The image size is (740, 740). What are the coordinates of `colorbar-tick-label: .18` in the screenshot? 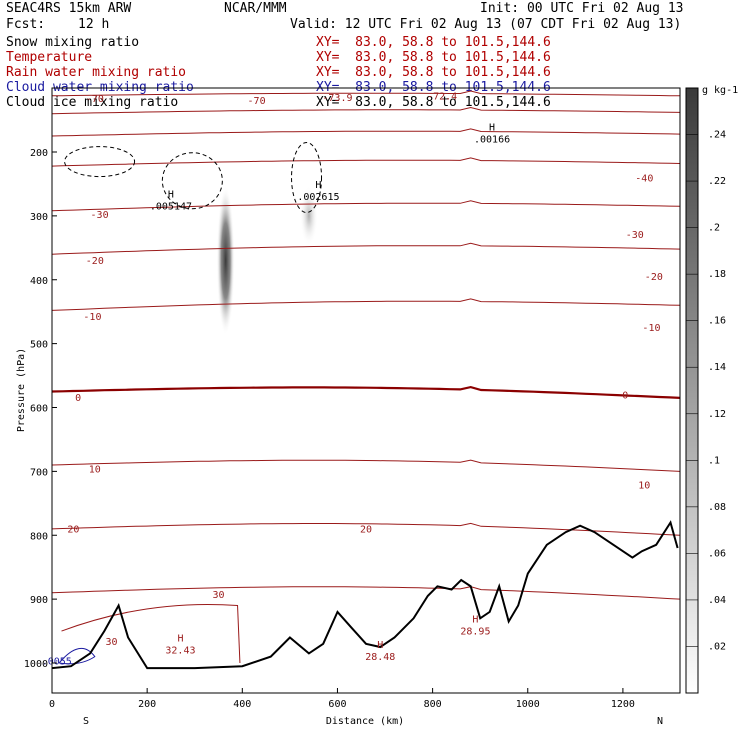 It's located at (717, 274).